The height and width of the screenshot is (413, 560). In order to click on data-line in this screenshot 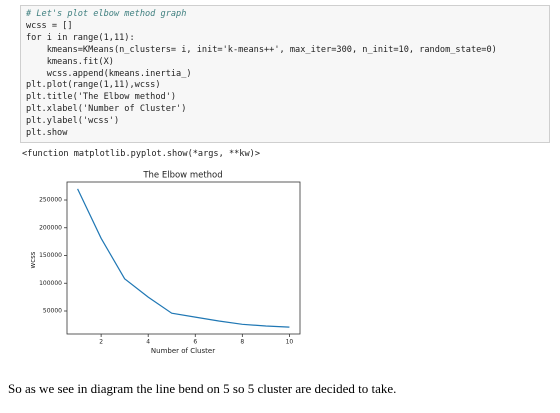, I will do `click(183, 258)`.